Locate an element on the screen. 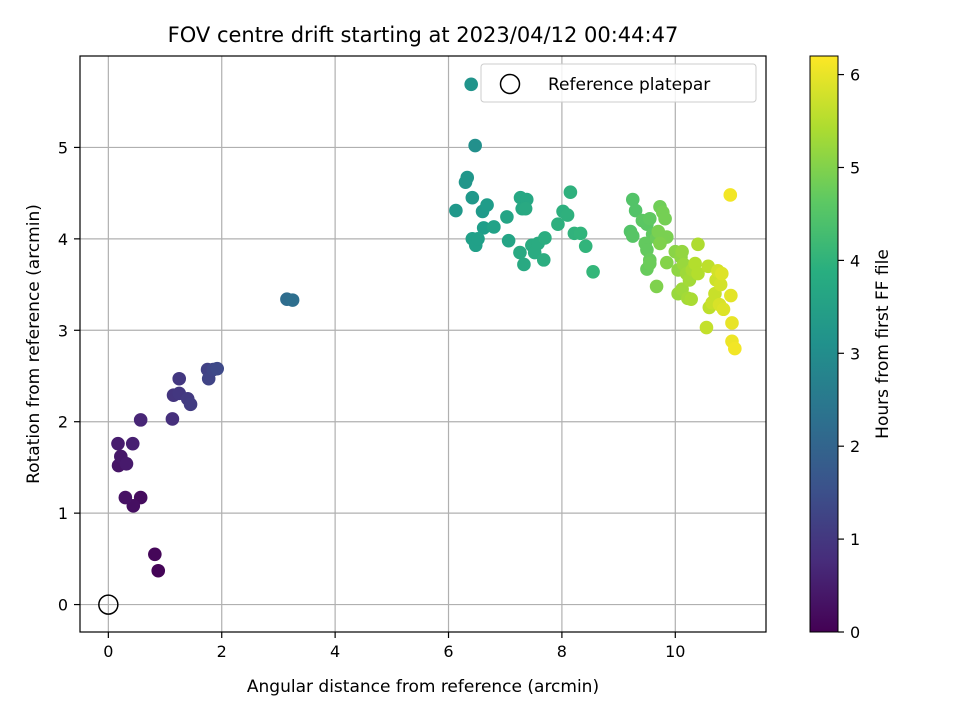 The height and width of the screenshot is (720, 960). legend-box is located at coordinates (618, 83).